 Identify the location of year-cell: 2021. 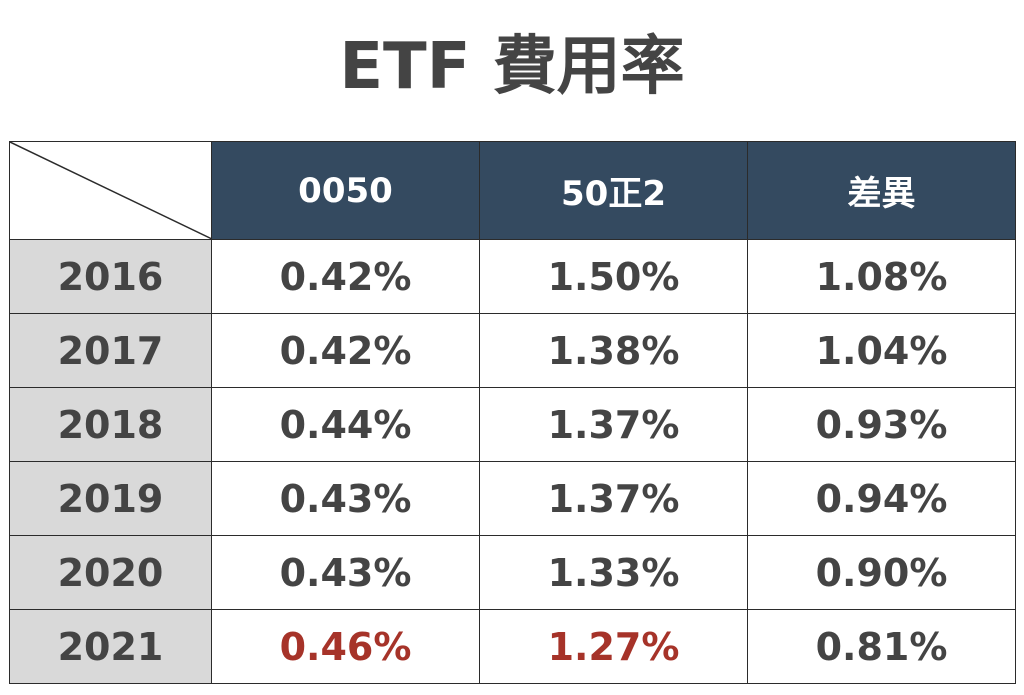
(110, 646).